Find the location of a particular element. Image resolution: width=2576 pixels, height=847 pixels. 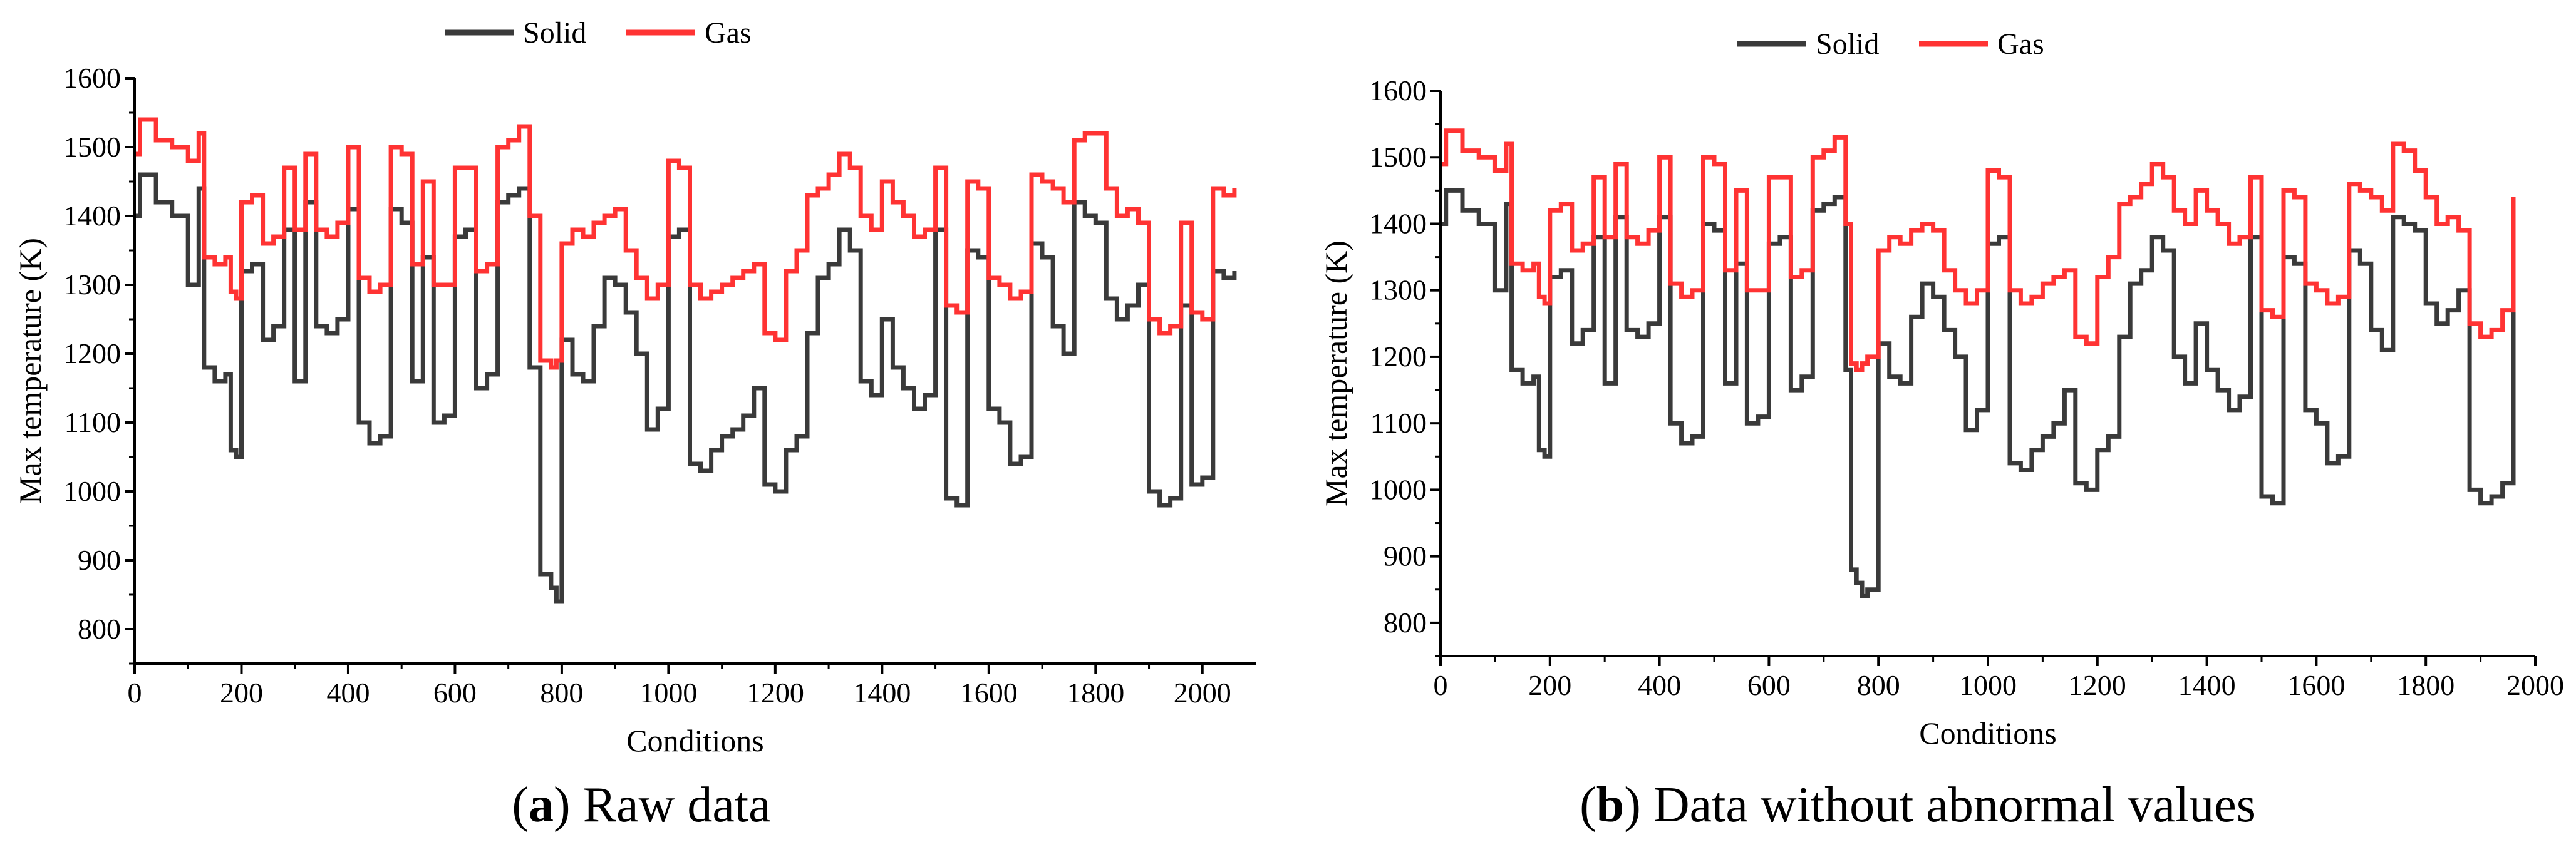

caption-a: (a) Raw data is located at coordinates (641, 805).